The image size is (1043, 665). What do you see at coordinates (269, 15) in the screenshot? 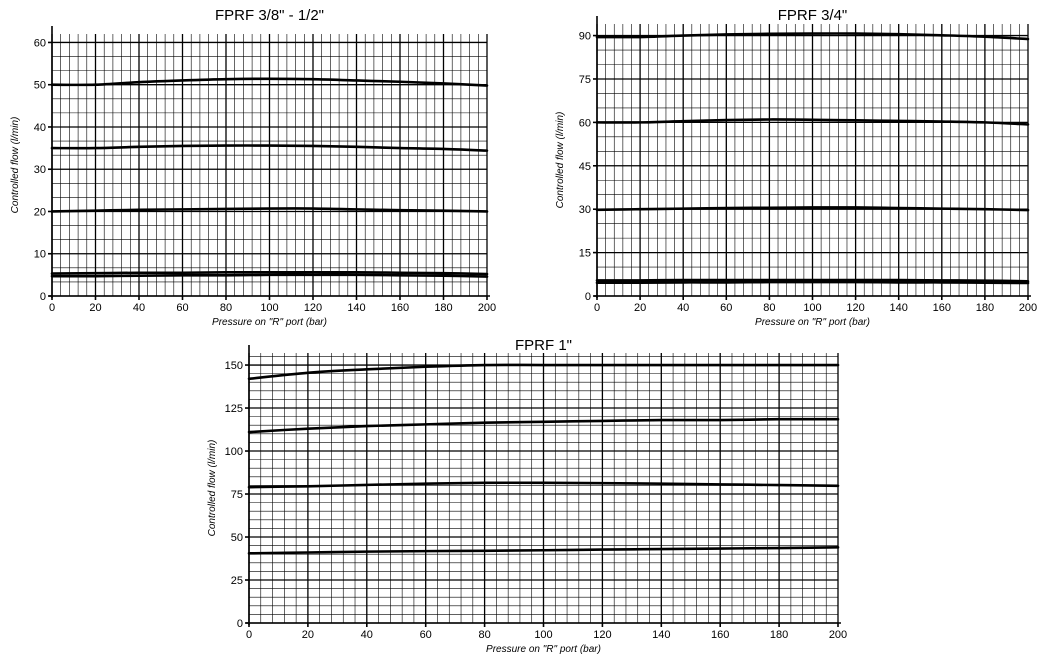
I see `chart-title: FPRF 3/8" - 1/2"` at bounding box center [269, 15].